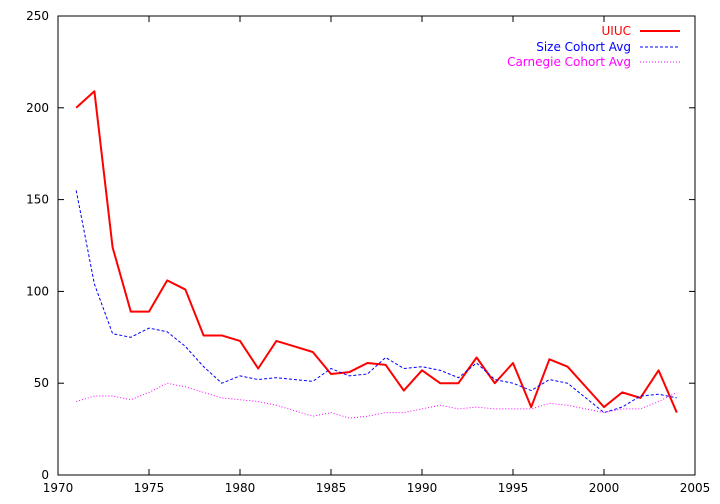 The width and height of the screenshot is (720, 504). Describe the element at coordinates (331, 488) in the screenshot. I see `x-tick-label: 1985` at that location.